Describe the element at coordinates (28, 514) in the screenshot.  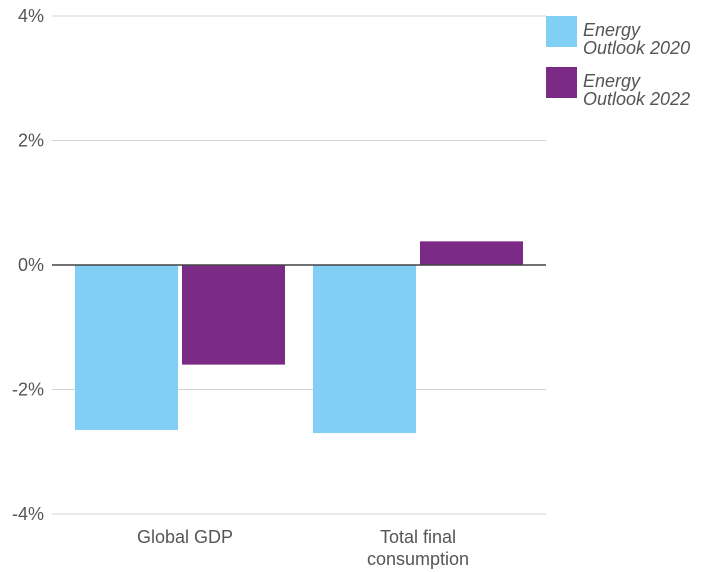
I see `y-tick-label: -4%` at that location.